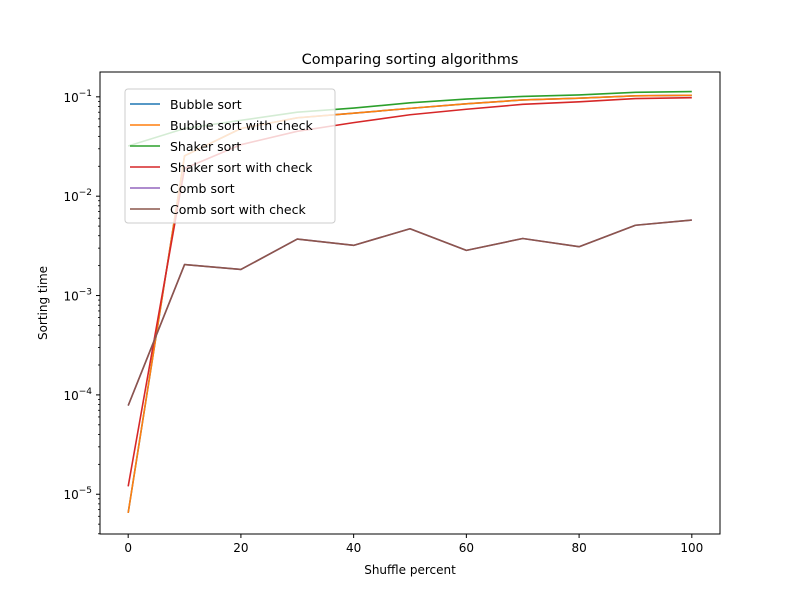 The height and width of the screenshot is (600, 800). What do you see at coordinates (413, 544) in the screenshot?
I see `x-axis: 0 20 40 60 80 100` at bounding box center [413, 544].